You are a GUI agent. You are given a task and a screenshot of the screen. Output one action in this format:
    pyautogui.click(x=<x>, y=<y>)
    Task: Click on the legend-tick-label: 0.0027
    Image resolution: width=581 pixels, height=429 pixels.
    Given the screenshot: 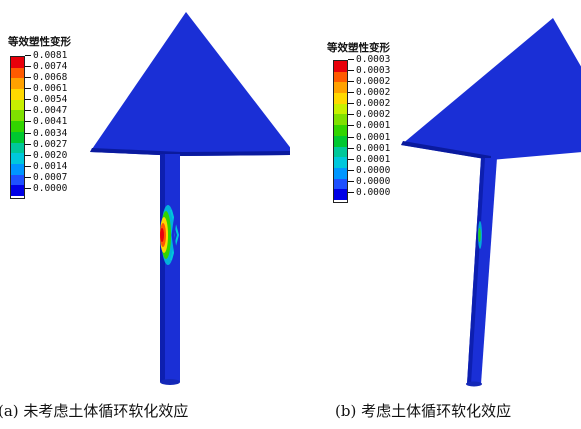 What is the action you would take?
    pyautogui.click(x=46, y=144)
    